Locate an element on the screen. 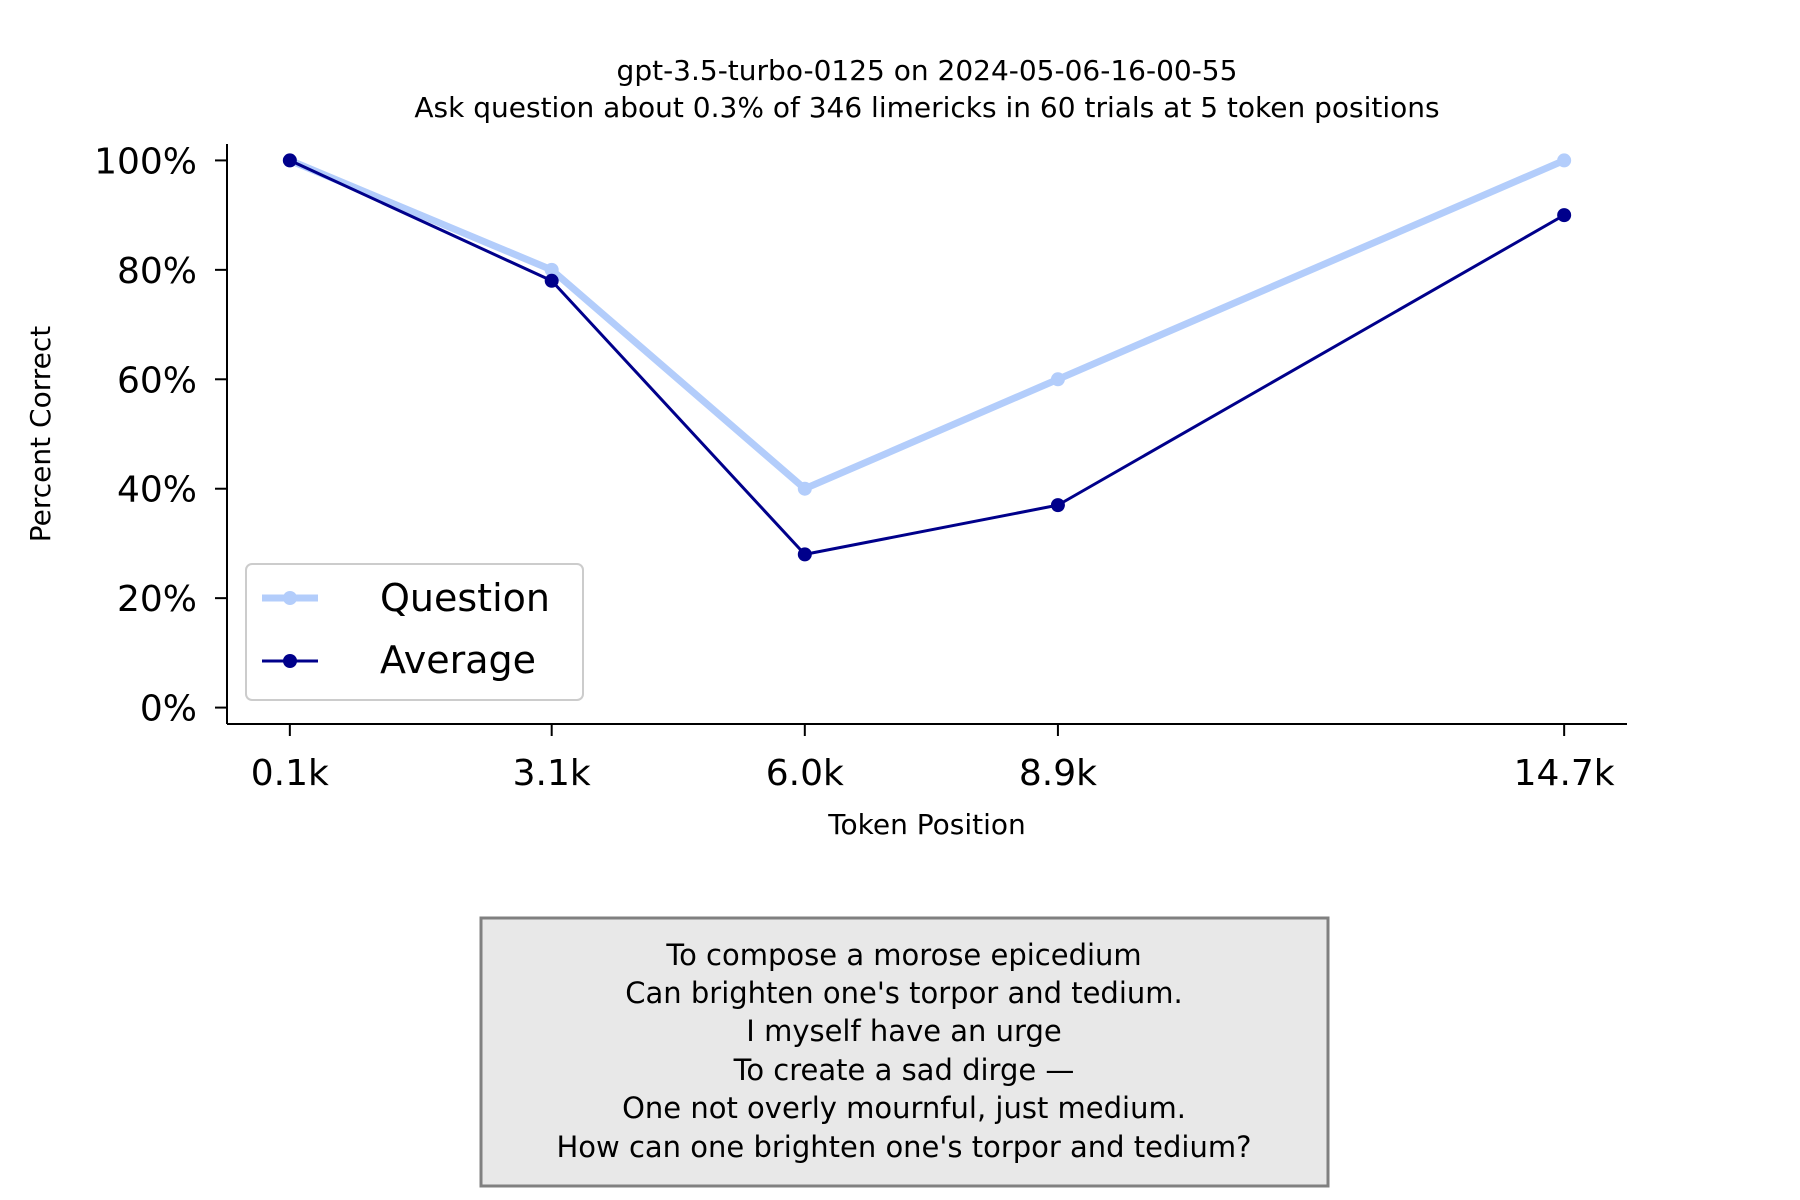 The width and height of the screenshot is (1800, 1200). limerick-box-frame is located at coordinates (904, 1052).